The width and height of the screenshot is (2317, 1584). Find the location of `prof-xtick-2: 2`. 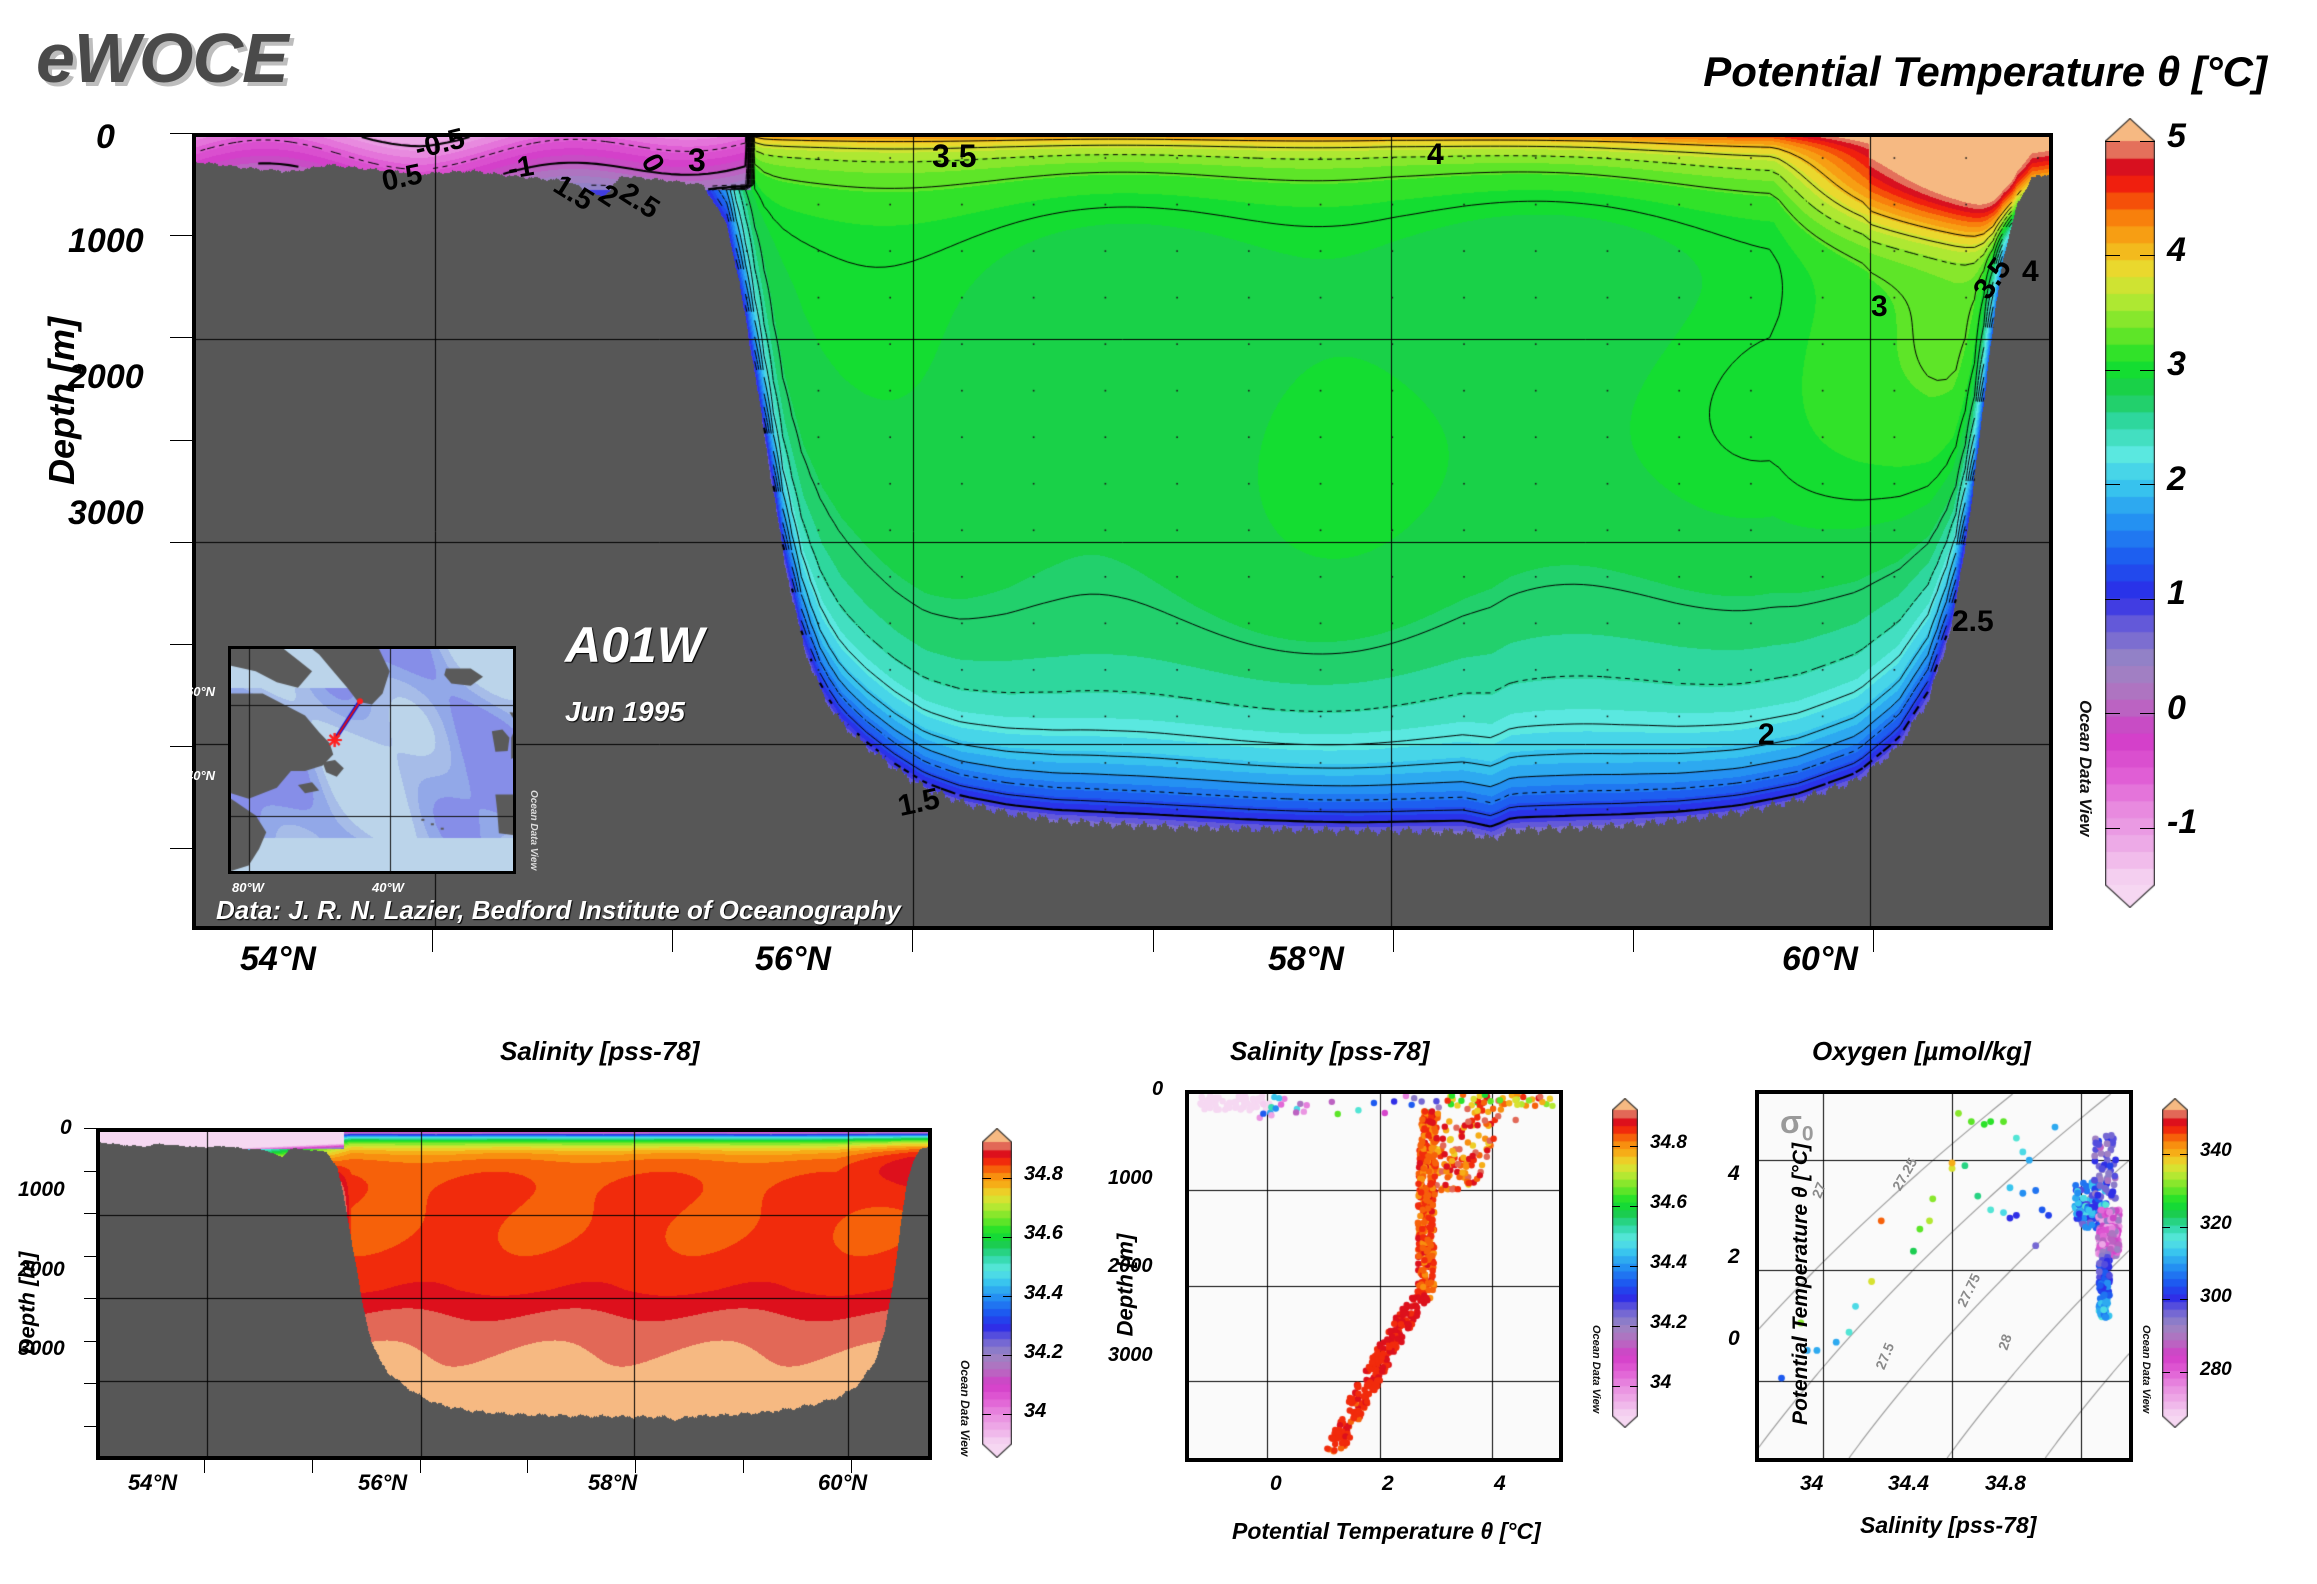

prof-xtick-2: 2 is located at coordinates (1388, 1483).